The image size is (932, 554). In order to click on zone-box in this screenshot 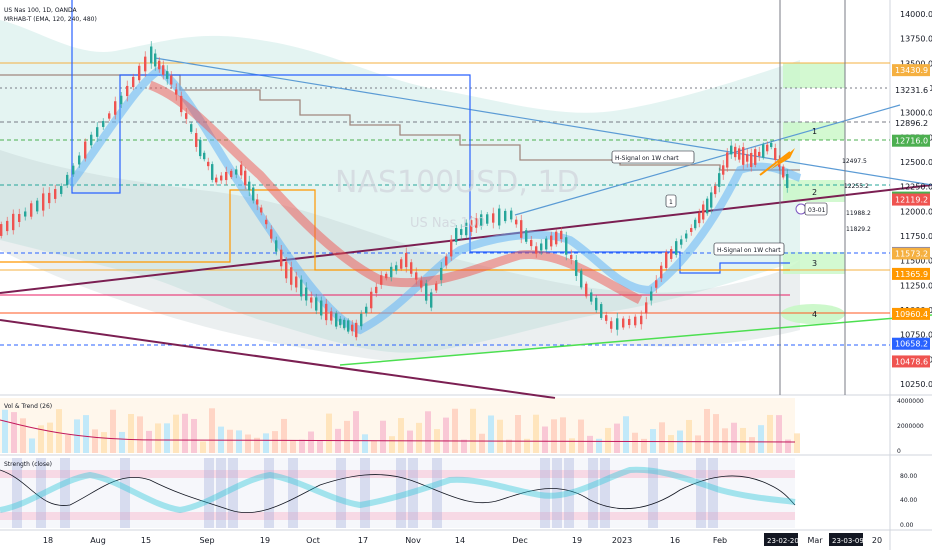, I will do `click(814, 263)`.